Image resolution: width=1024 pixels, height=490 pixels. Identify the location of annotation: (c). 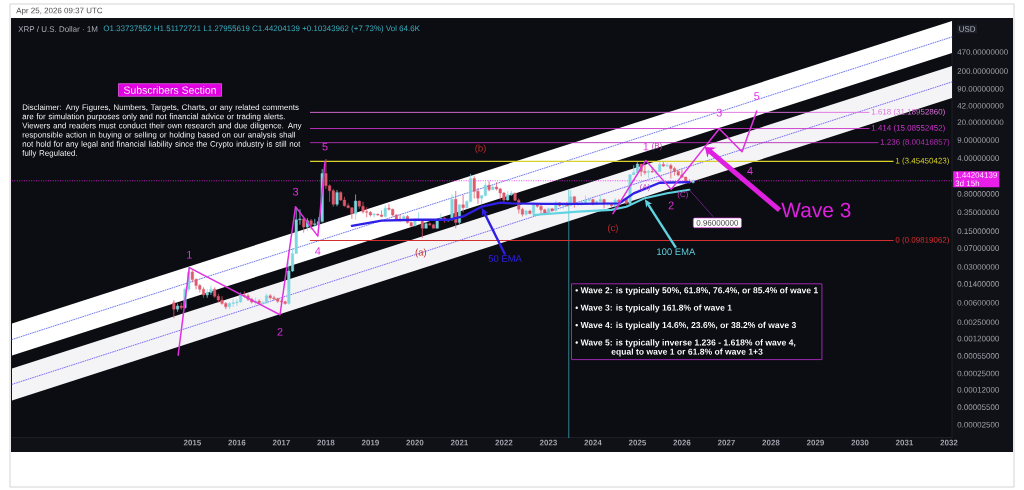
(613, 228).